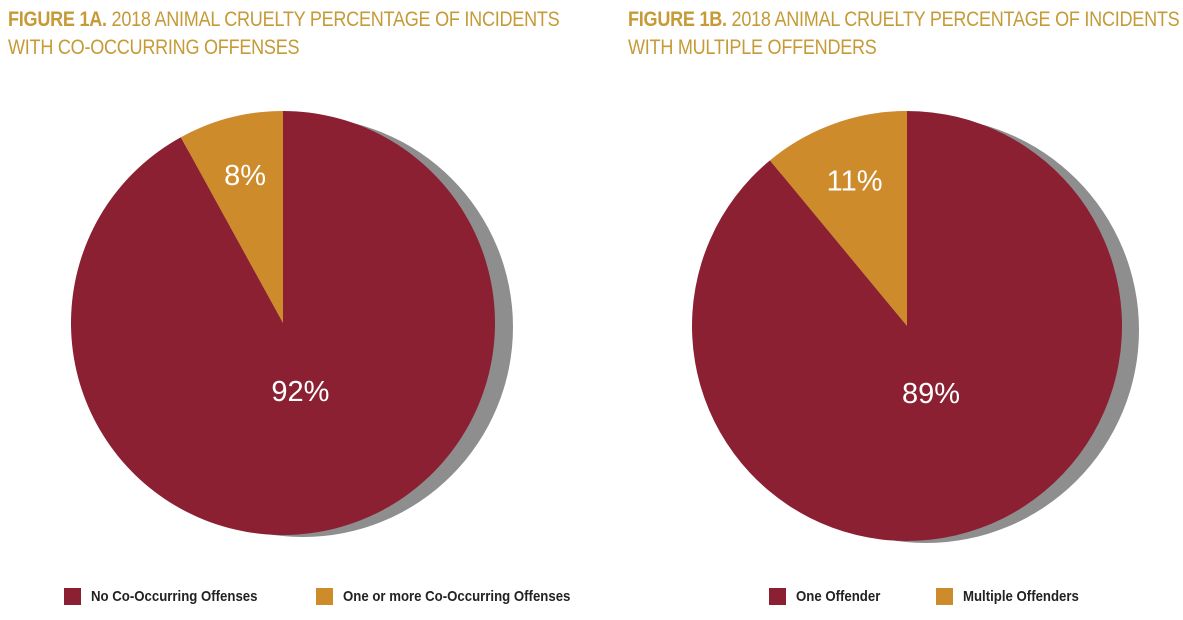  I want to click on legend-item-no-co-occurring: No Co-Occurring Offenses, so click(190, 596).